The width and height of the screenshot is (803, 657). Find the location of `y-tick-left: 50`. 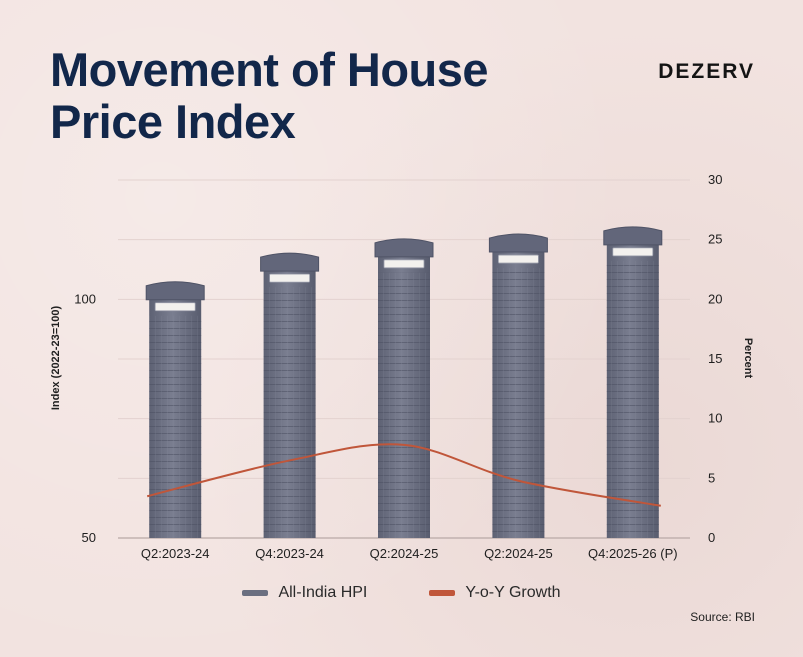

y-tick-left: 50 is located at coordinates (89, 537).